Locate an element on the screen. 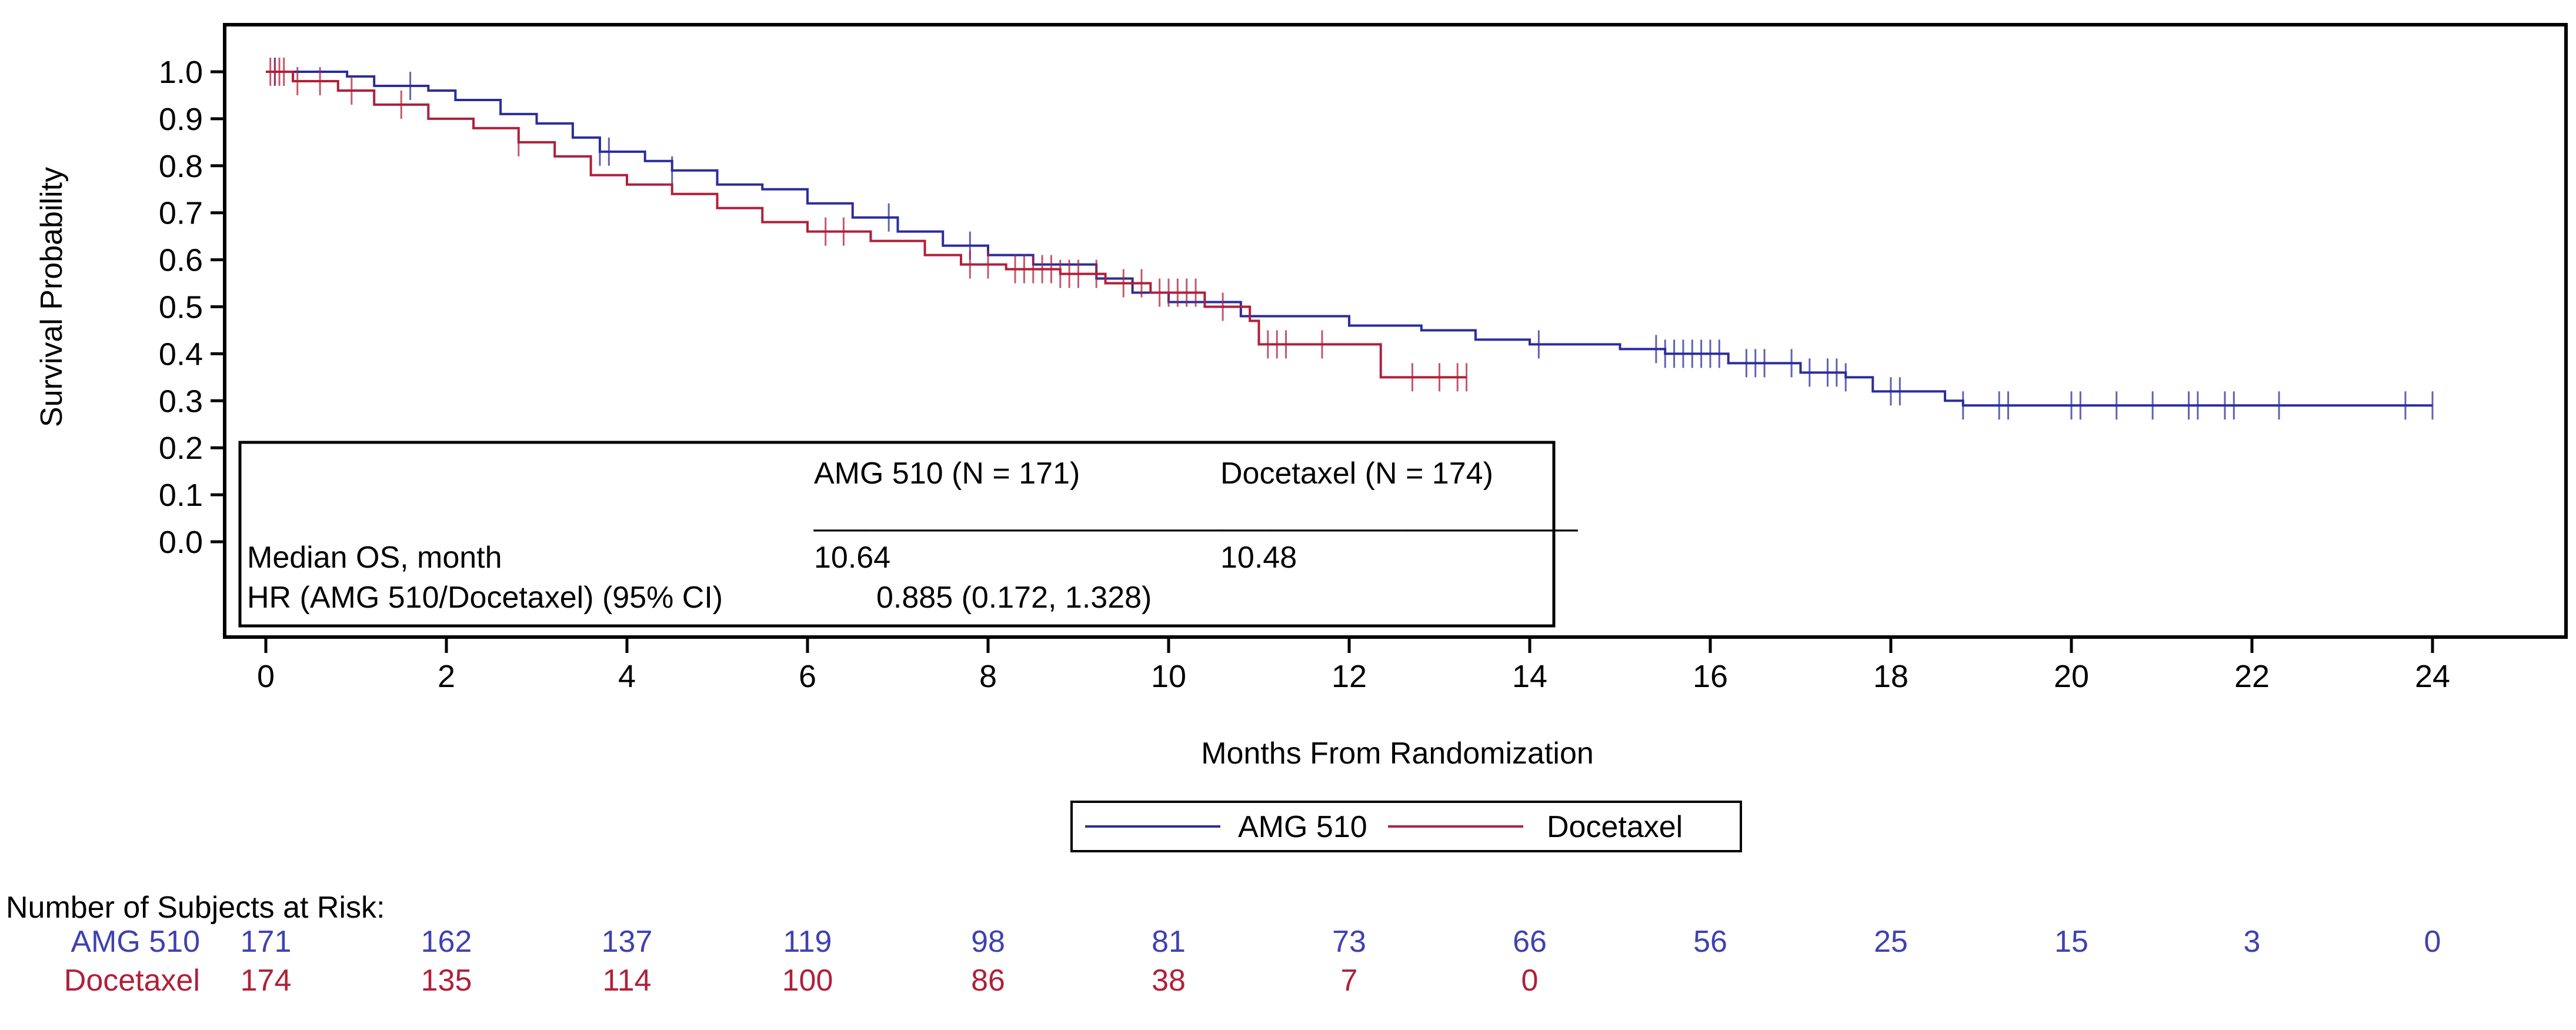 The width and height of the screenshot is (2576, 1030). y-tick-label: 0.6 is located at coordinates (181, 260).